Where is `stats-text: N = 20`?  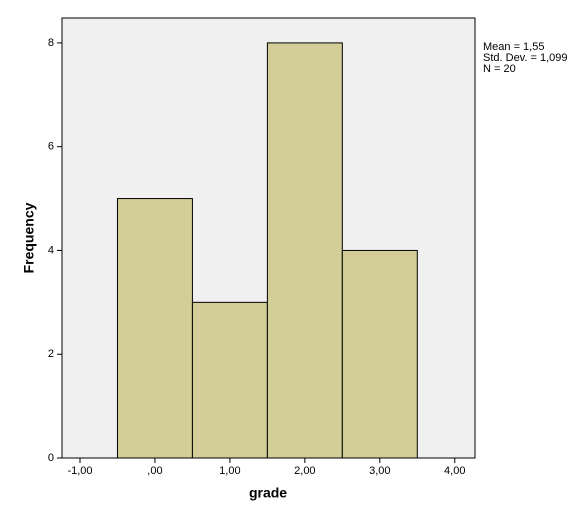 stats-text: N = 20 is located at coordinates (499, 69).